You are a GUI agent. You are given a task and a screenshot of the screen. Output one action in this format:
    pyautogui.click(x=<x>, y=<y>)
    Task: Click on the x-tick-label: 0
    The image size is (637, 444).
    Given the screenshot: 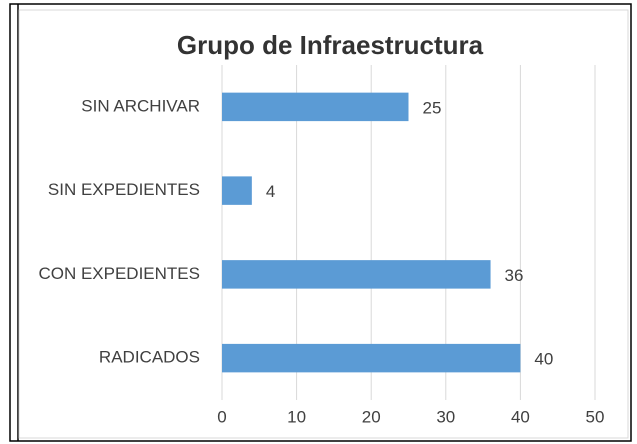 What is the action you would take?
    pyautogui.click(x=221, y=416)
    